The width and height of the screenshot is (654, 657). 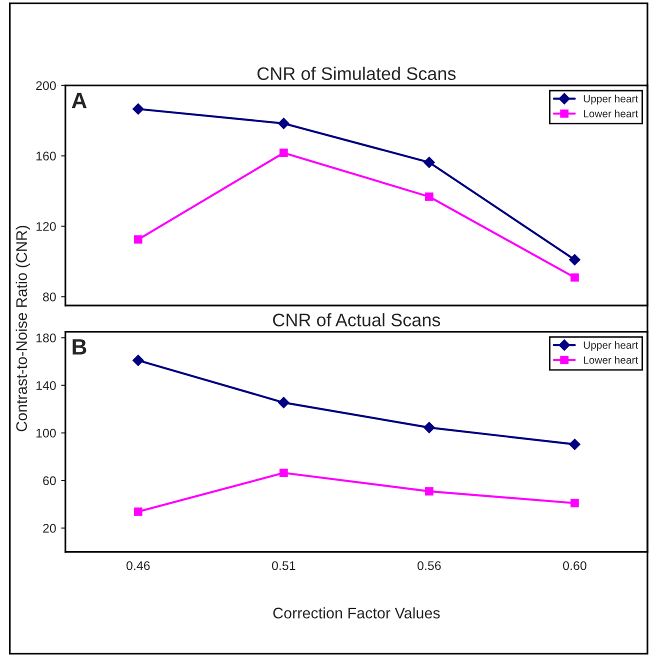 I want to click on y-tick-label: 120, so click(x=46, y=226).